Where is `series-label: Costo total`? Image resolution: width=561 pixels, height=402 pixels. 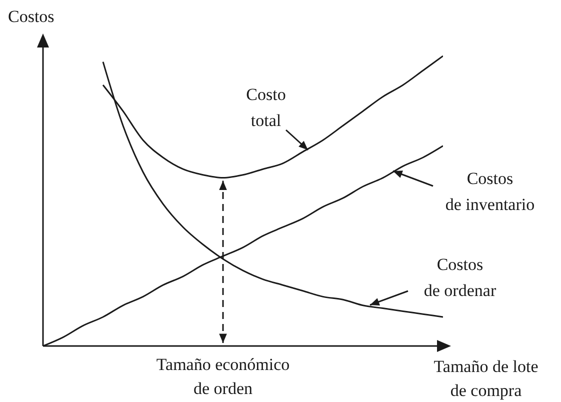 series-label: Costo total is located at coordinates (266, 107).